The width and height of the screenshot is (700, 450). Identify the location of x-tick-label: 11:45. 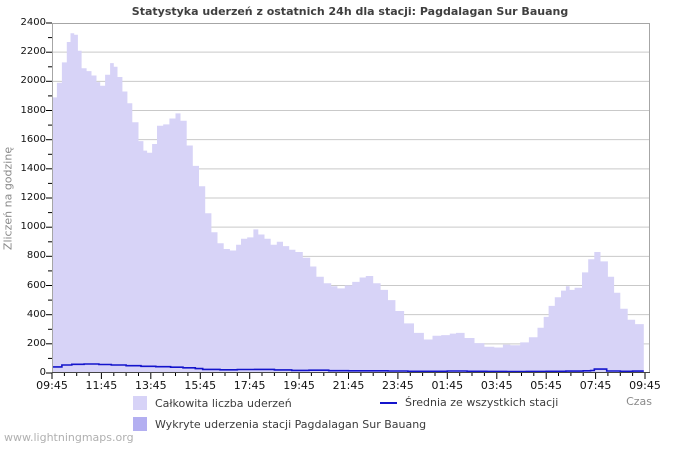
(101, 385).